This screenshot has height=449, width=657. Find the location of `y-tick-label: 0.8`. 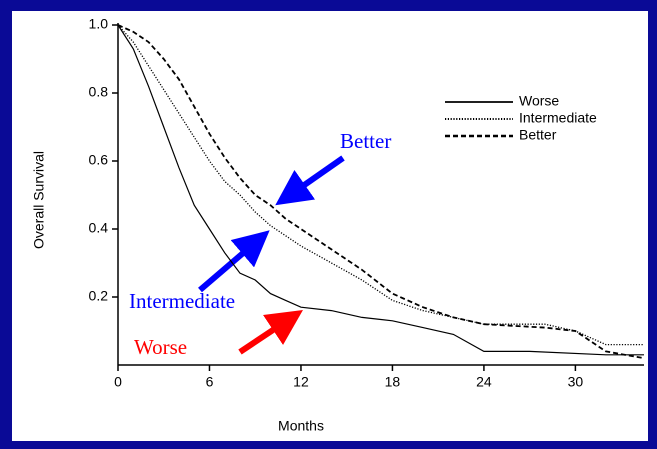

y-tick-label: 0.8 is located at coordinates (99, 92).